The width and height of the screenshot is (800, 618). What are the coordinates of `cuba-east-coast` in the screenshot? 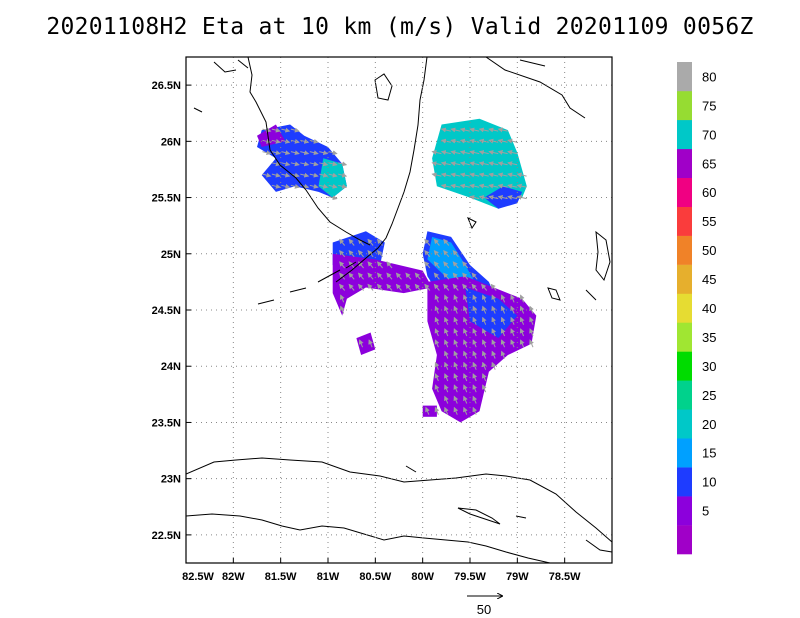 It's located at (598, 546).